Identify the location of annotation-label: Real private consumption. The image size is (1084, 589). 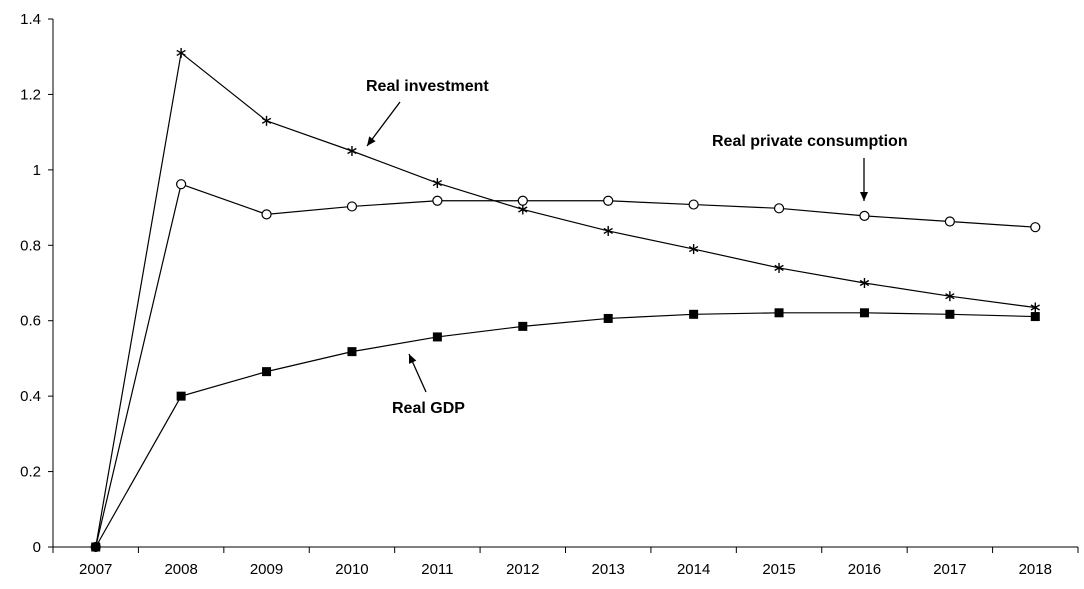
(810, 141).